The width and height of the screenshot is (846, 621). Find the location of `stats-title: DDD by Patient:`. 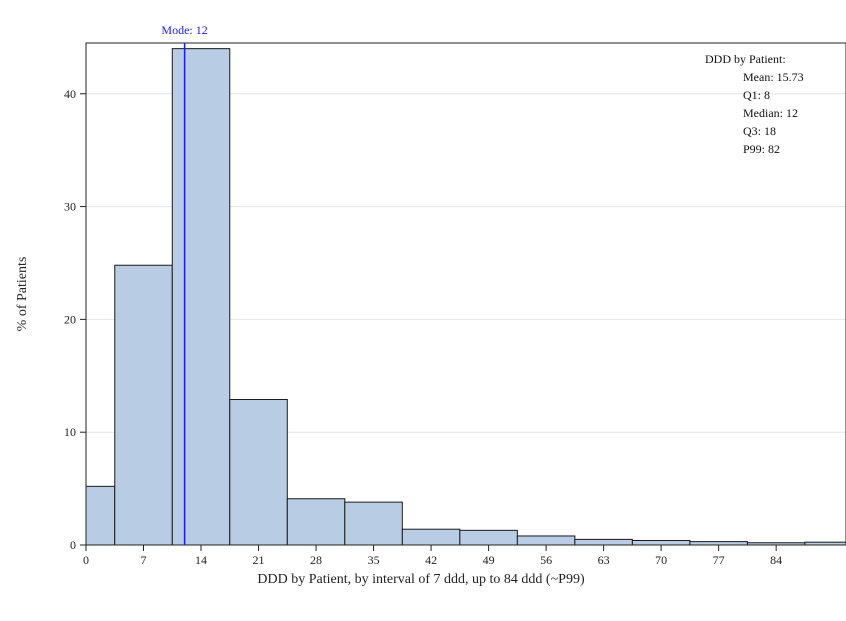

stats-title: DDD by Patient: is located at coordinates (745, 59).